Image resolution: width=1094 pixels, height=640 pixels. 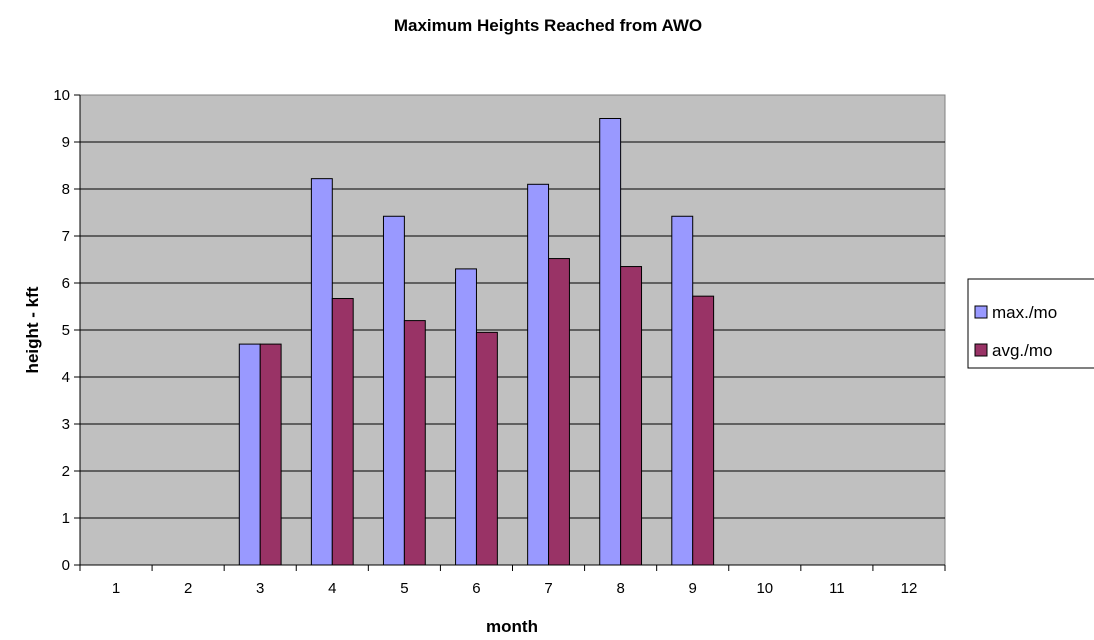 I want to click on y-tick-label: 7, so click(x=66, y=236).